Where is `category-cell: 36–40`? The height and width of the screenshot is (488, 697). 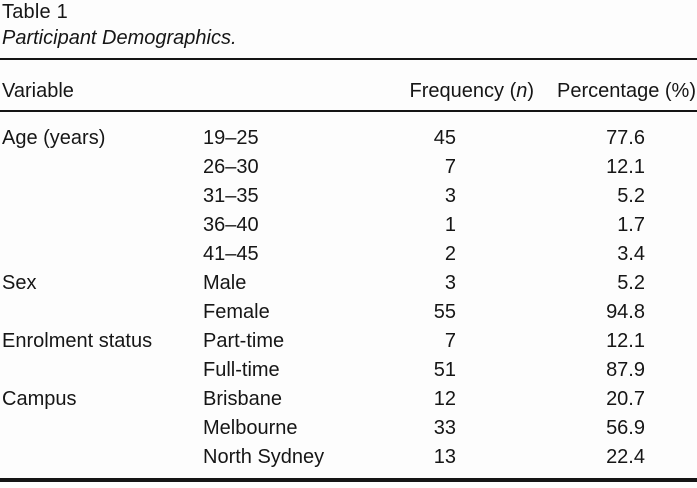 category-cell: 36–40 is located at coordinates (231, 225).